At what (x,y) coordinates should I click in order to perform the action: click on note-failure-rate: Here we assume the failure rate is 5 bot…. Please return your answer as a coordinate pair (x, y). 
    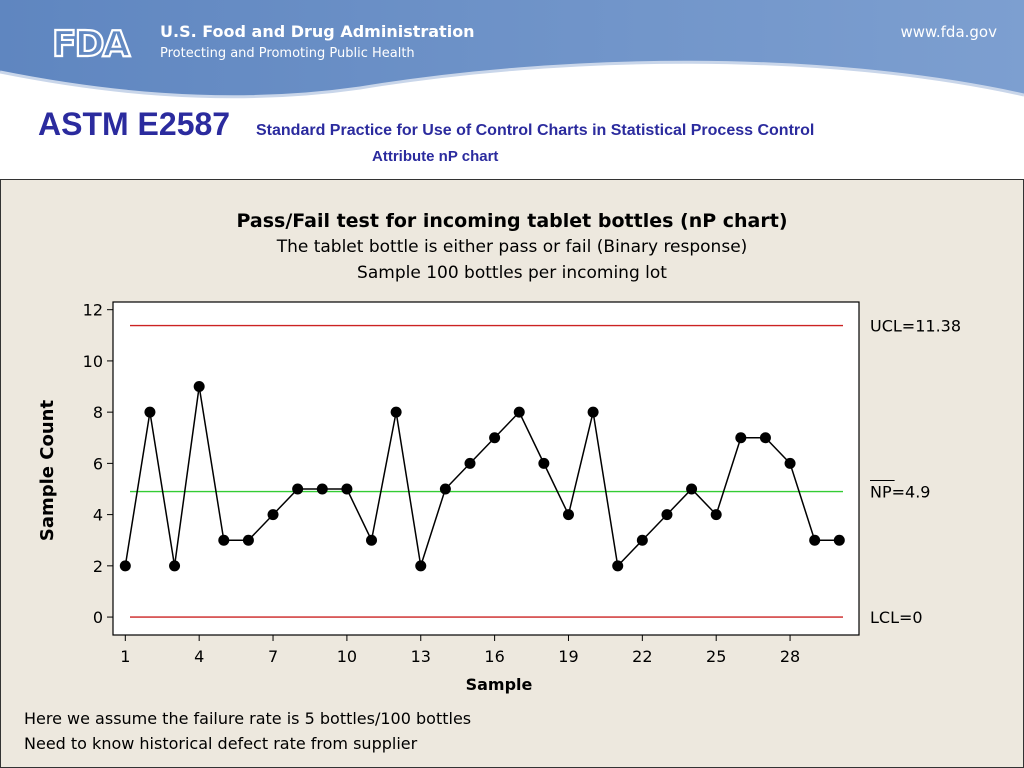
    Looking at the image, I should click on (248, 718).